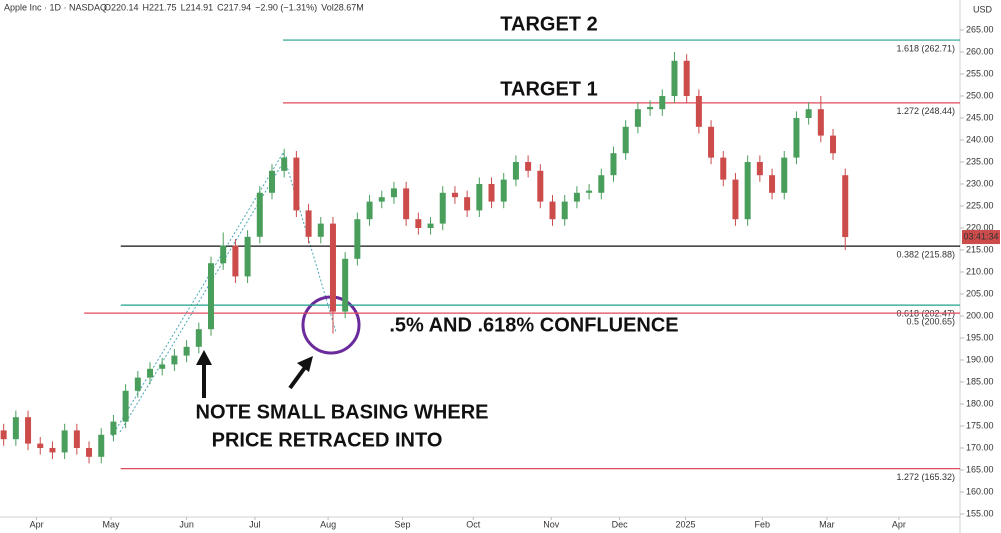 This screenshot has width=1001, height=533. What do you see at coordinates (925, 48) in the screenshot?
I see `fib-label: 1.618 (262.71)` at bounding box center [925, 48].